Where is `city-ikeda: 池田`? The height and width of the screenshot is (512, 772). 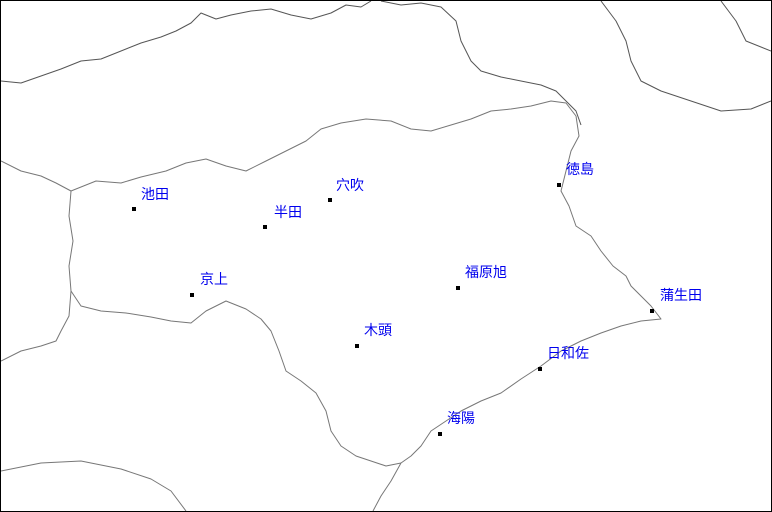
city-ikeda: 池田 is located at coordinates (150, 199).